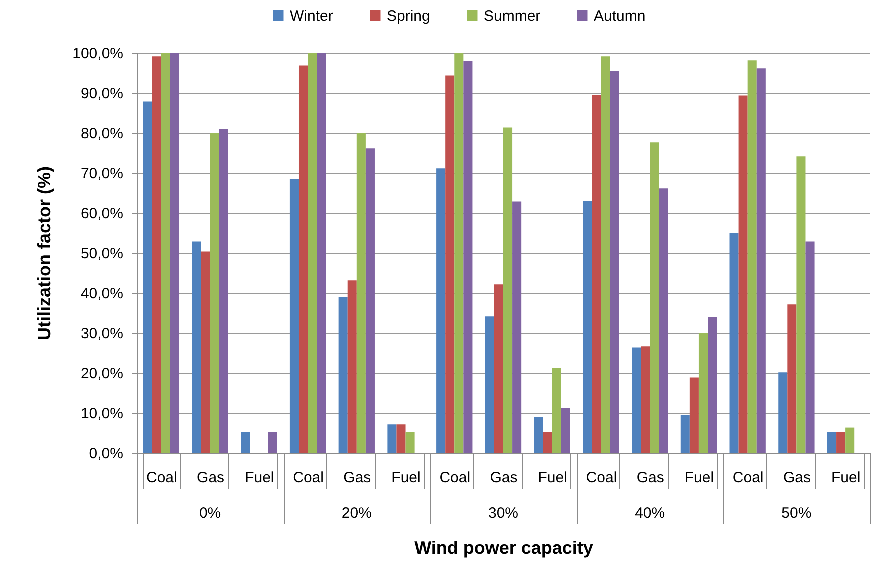  I want to click on text: 0%, so click(210, 513).